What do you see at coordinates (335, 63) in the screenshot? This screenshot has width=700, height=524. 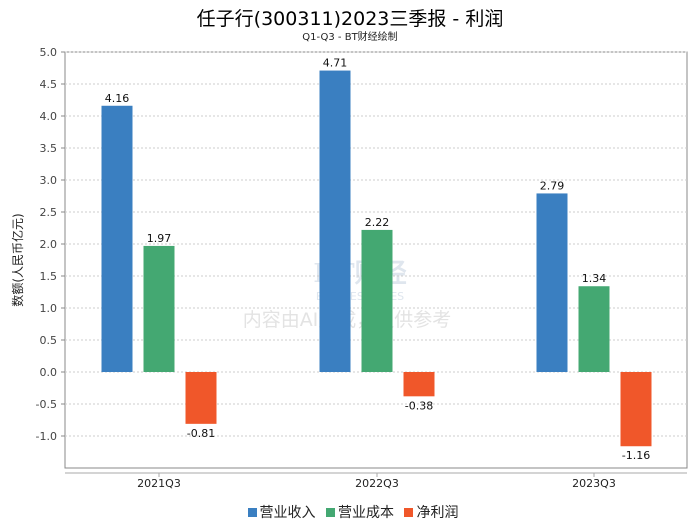 I see `data-label: 4.71` at bounding box center [335, 63].